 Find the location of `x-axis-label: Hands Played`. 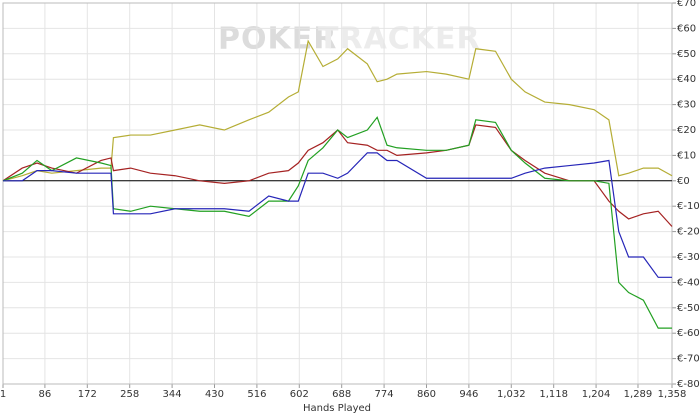

x-axis-label: Hands Played is located at coordinates (337, 408).